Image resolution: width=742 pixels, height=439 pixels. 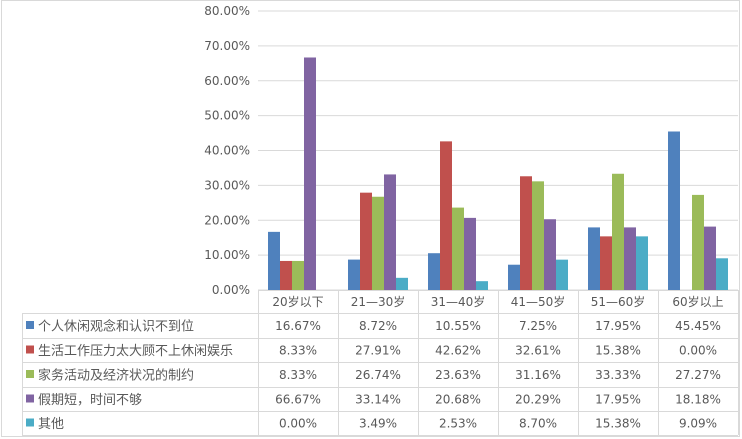 What do you see at coordinates (698, 375) in the screenshot?
I see `data-table-cell: 27.27%` at bounding box center [698, 375].